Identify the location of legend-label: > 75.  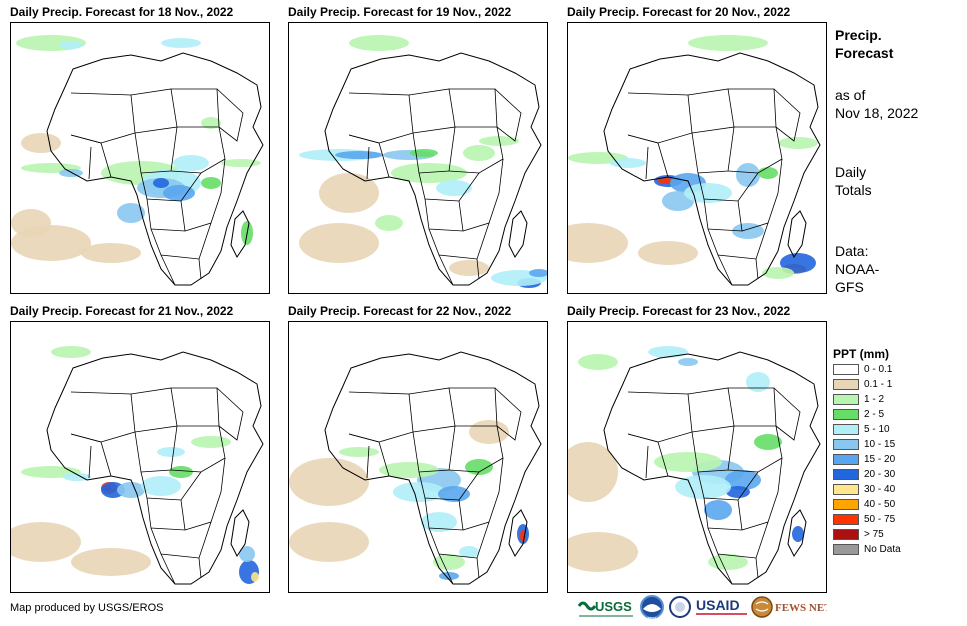
(874, 534).